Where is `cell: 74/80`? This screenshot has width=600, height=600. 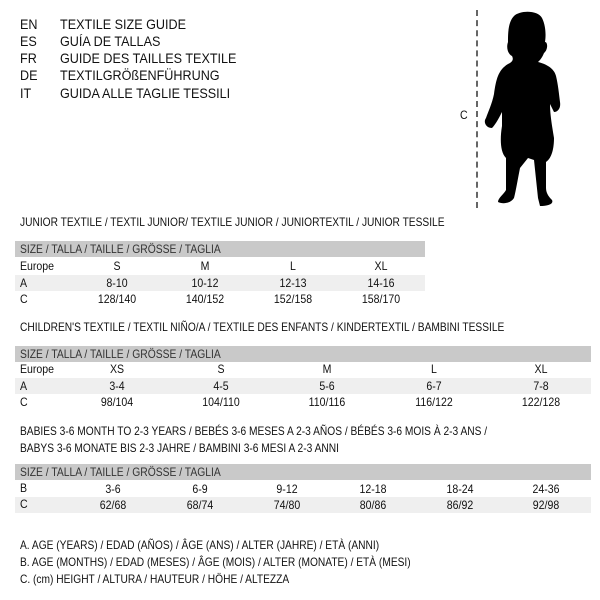 cell: 74/80 is located at coordinates (287, 505).